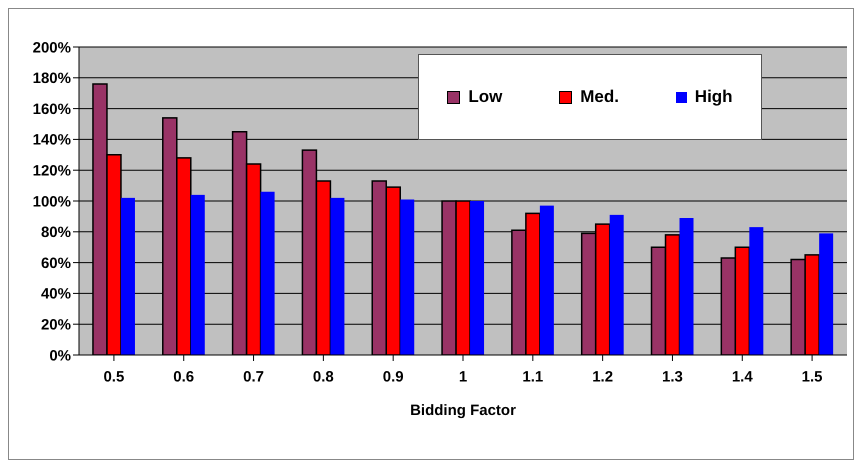 This screenshot has width=862, height=468. Describe the element at coordinates (672, 377) in the screenshot. I see `x-tick-label: 1.3` at that location.